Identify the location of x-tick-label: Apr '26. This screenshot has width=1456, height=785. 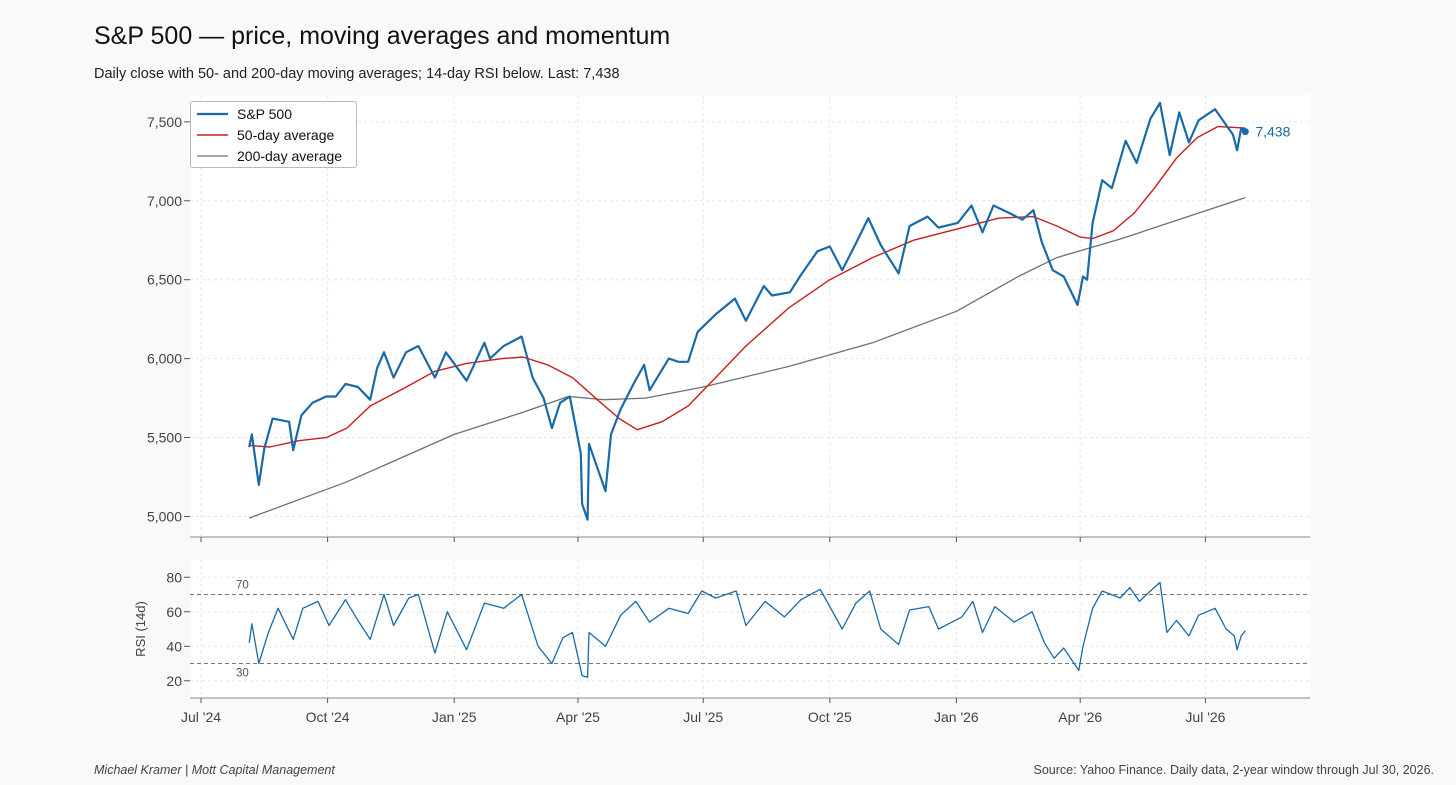
(1080, 717).